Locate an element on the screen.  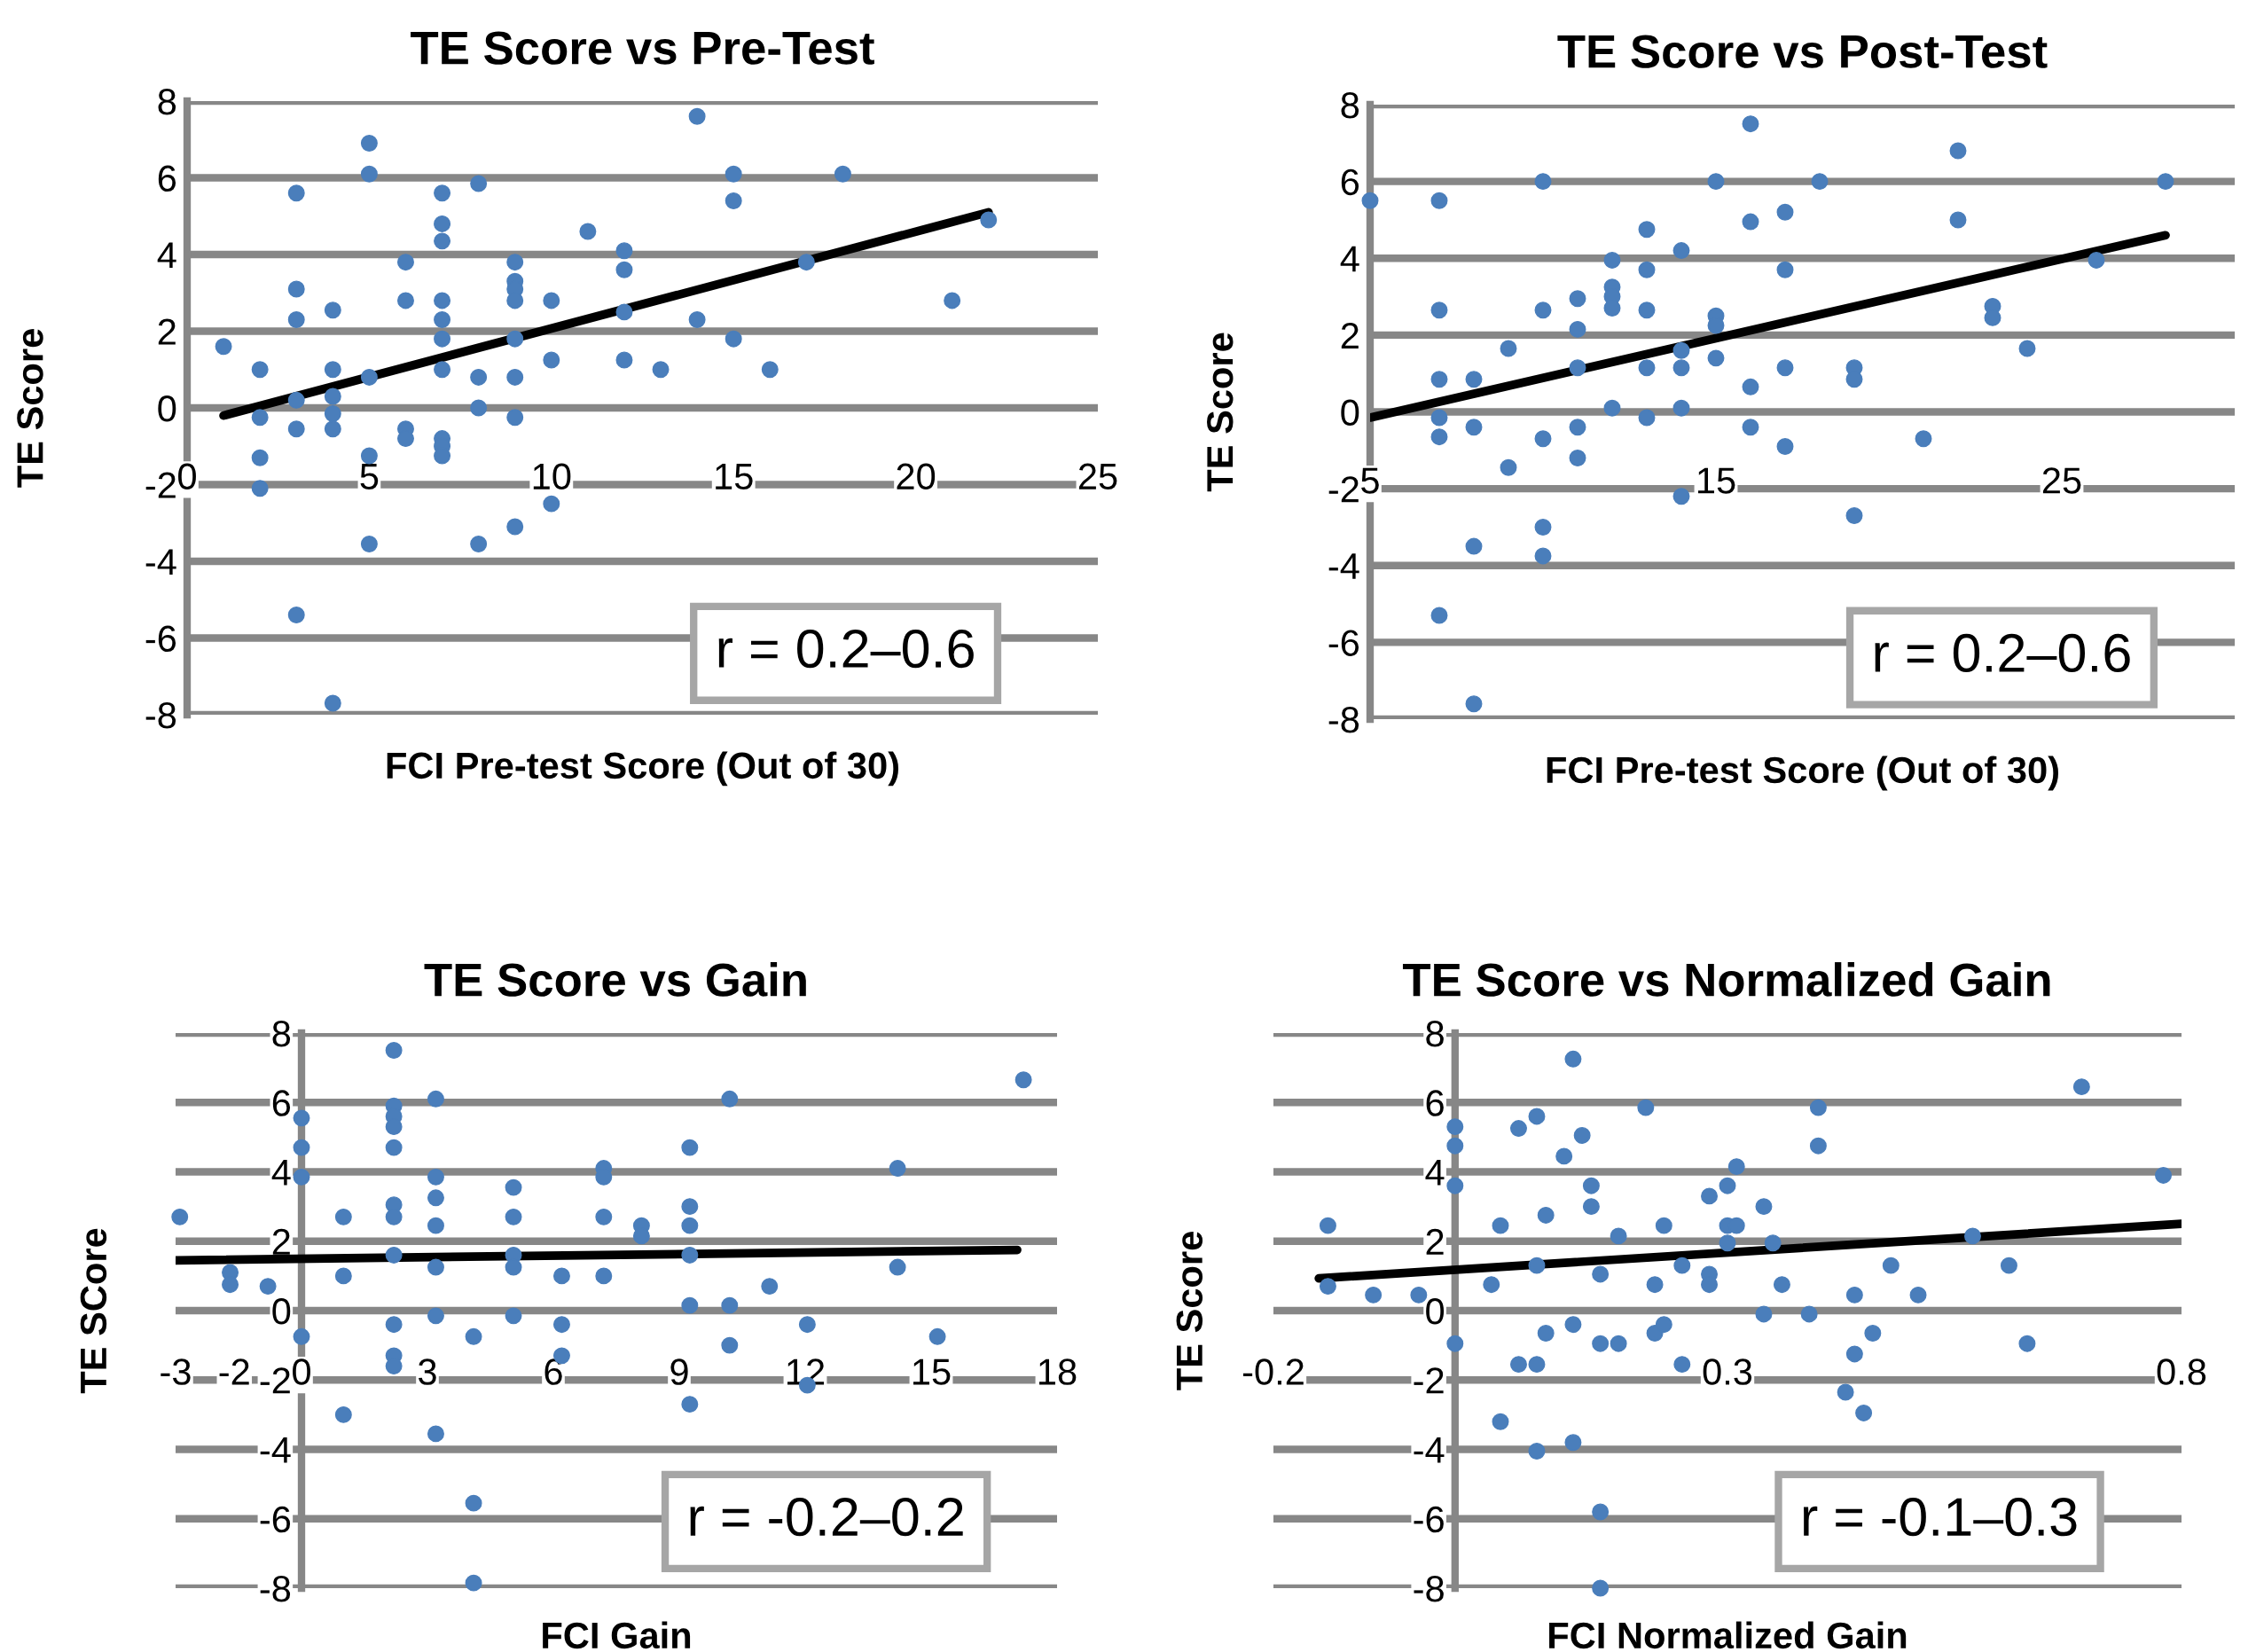
x-tick-label: -2 is located at coordinates (234, 1371).